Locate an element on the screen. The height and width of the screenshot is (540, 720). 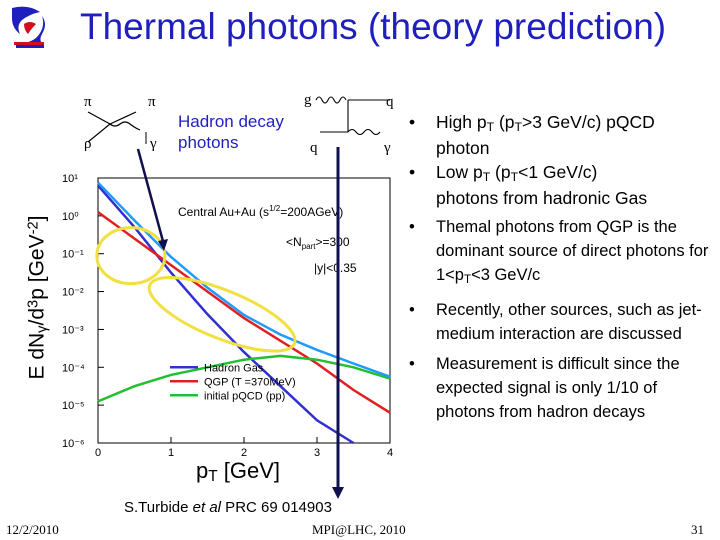
hadron-decay-label-line2: photons is located at coordinates (208, 142).